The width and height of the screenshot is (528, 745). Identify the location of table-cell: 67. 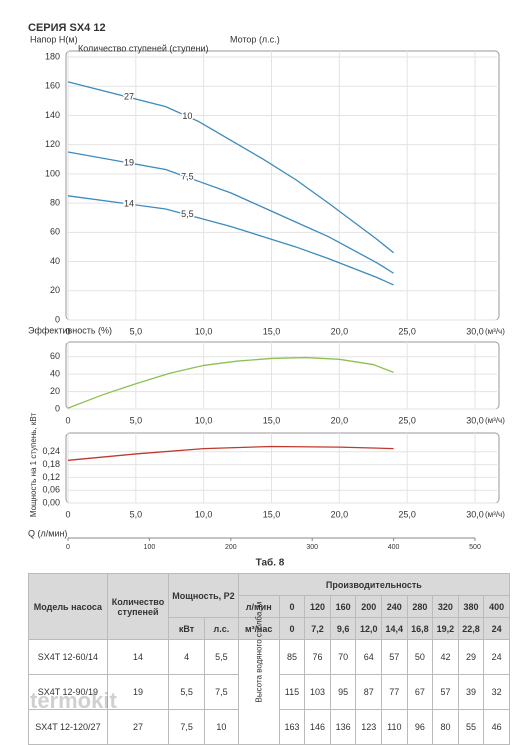
(420, 692).